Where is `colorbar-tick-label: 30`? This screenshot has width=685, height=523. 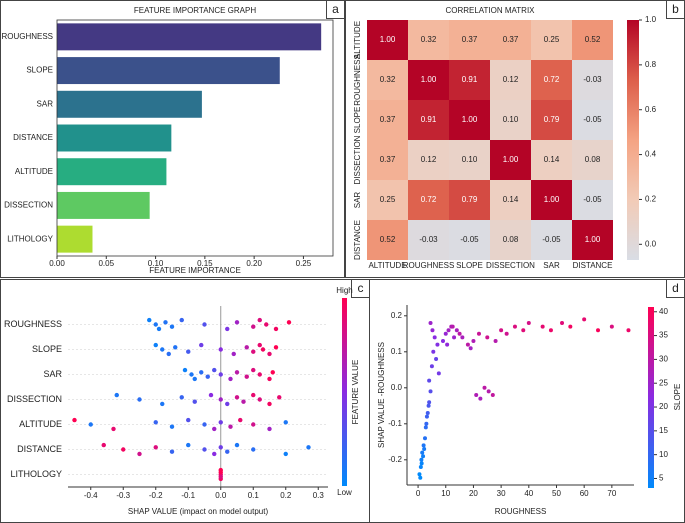 colorbar-tick-label: 30 is located at coordinates (663, 359).